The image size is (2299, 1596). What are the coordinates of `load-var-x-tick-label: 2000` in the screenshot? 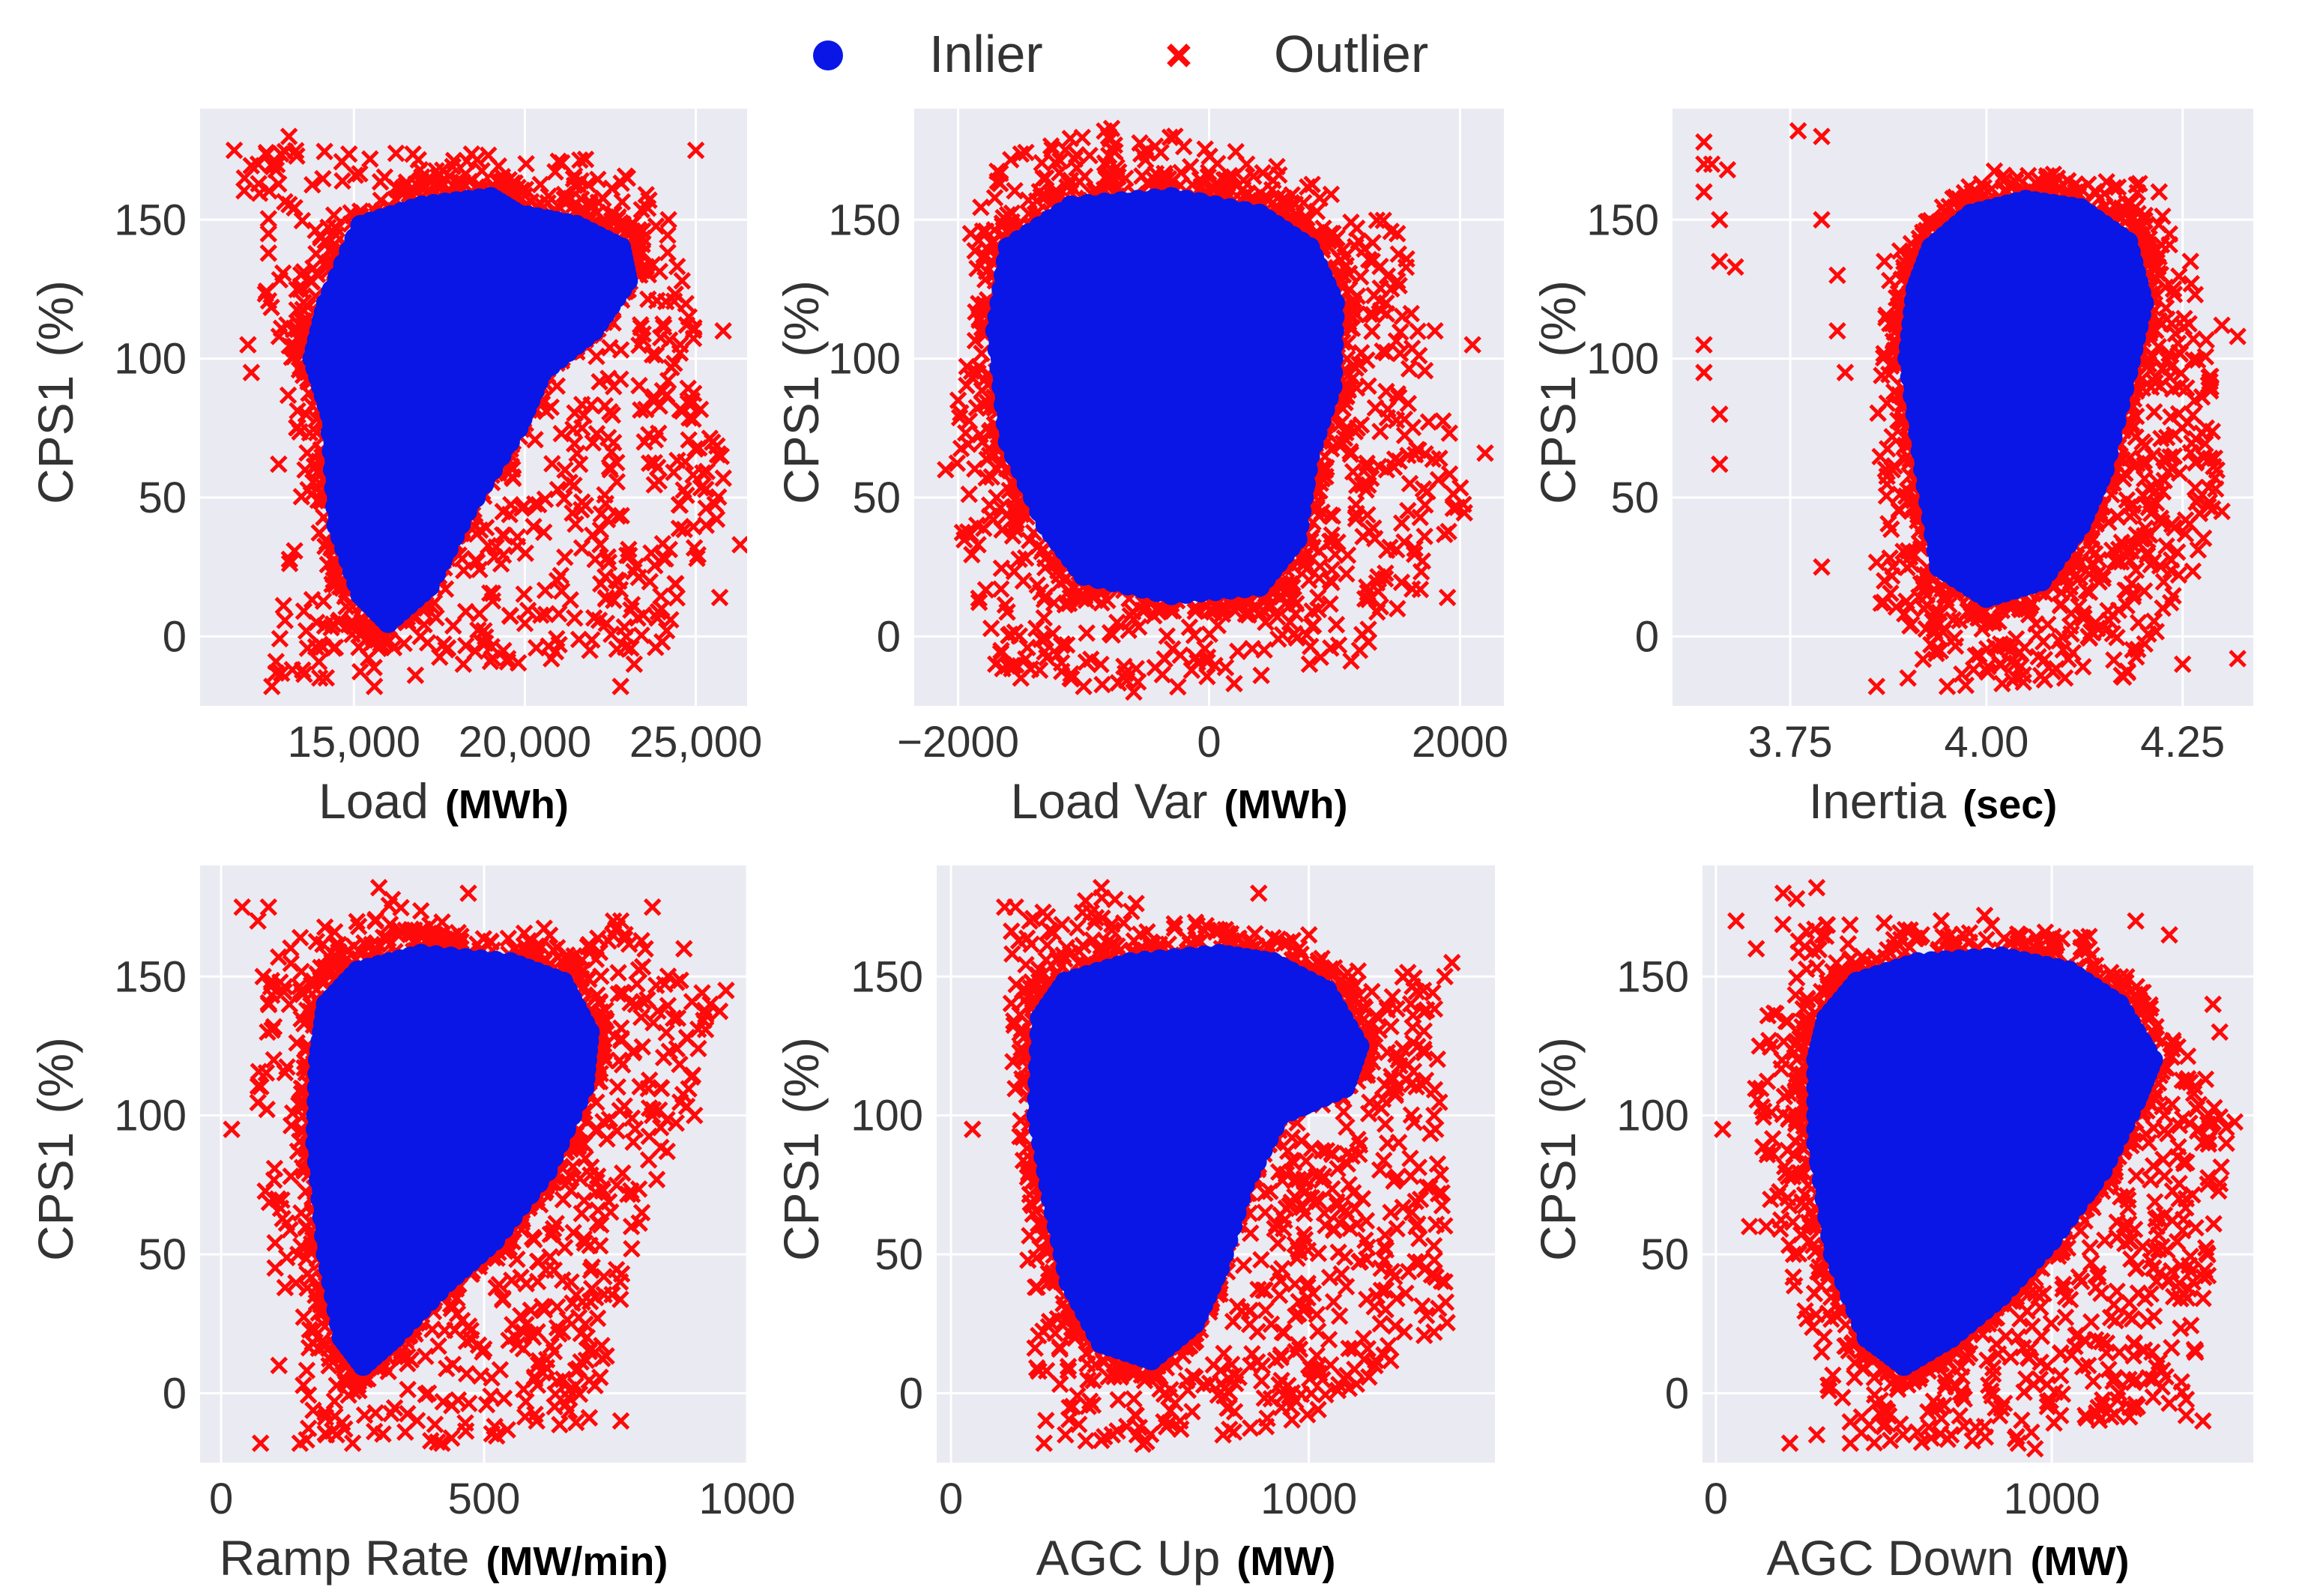 It's located at (1460, 742).